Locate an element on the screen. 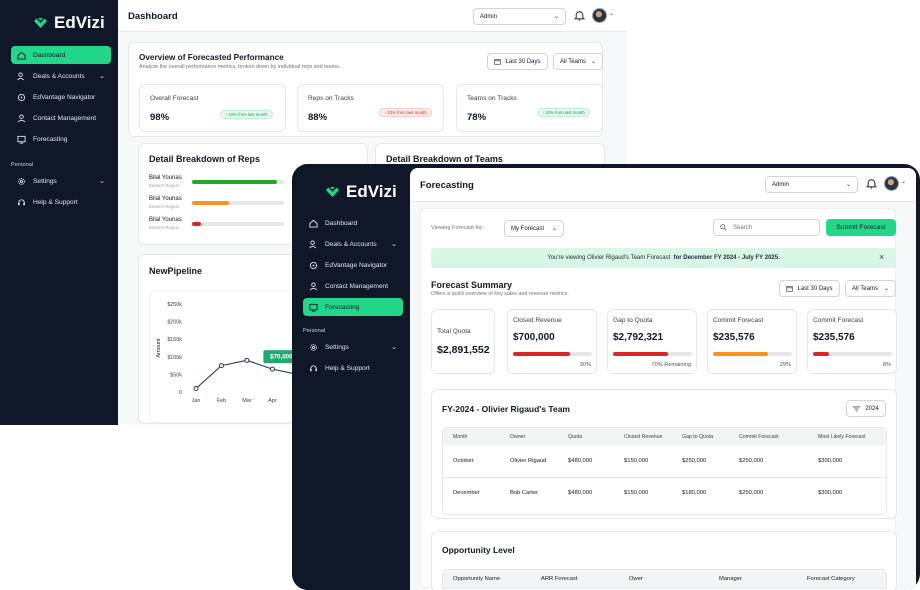  x-tick-label: Apr is located at coordinates (272, 401).